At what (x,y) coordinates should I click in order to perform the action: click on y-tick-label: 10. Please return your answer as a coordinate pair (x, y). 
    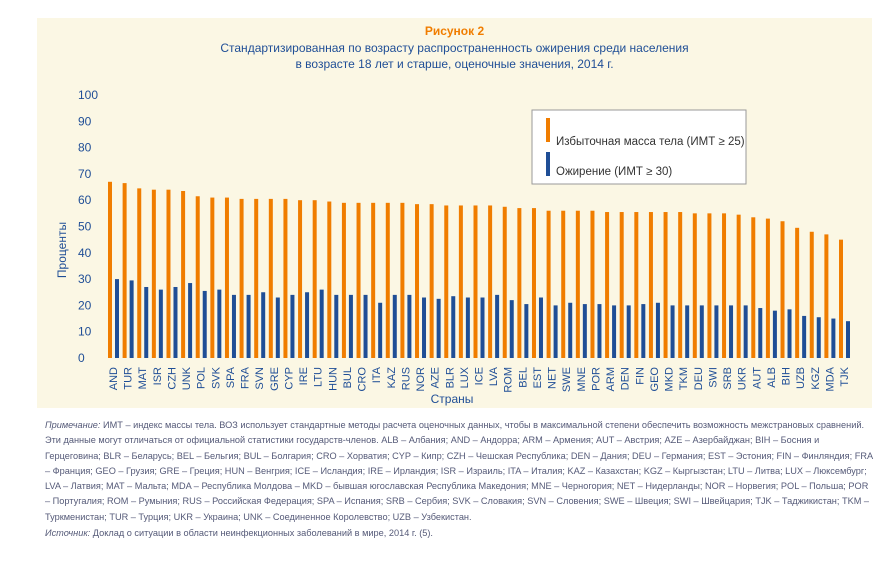
    Looking at the image, I should click on (85, 332).